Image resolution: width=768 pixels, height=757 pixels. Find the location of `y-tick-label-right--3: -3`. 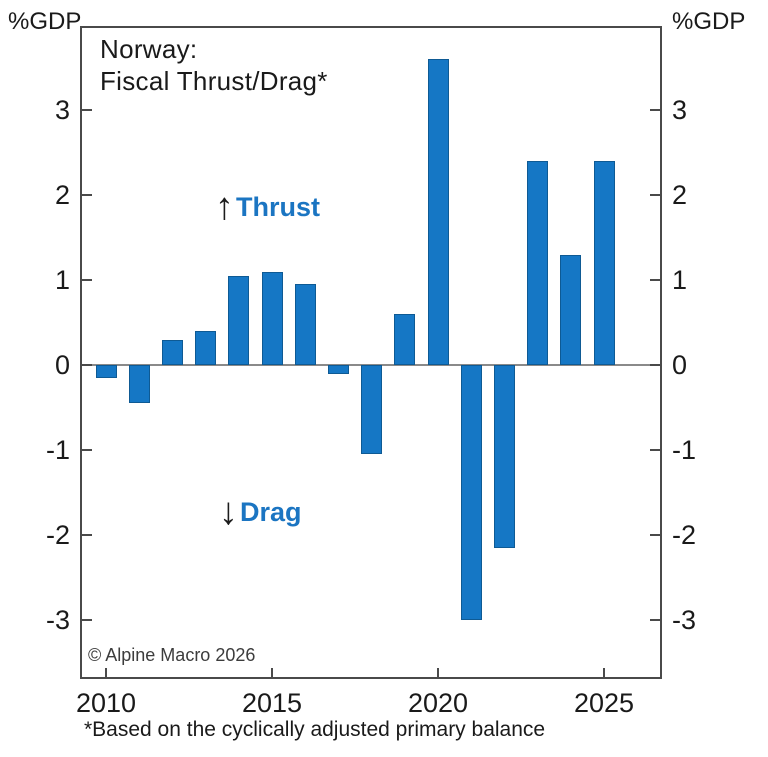

y-tick-label-right--3: -3 is located at coordinates (684, 620).